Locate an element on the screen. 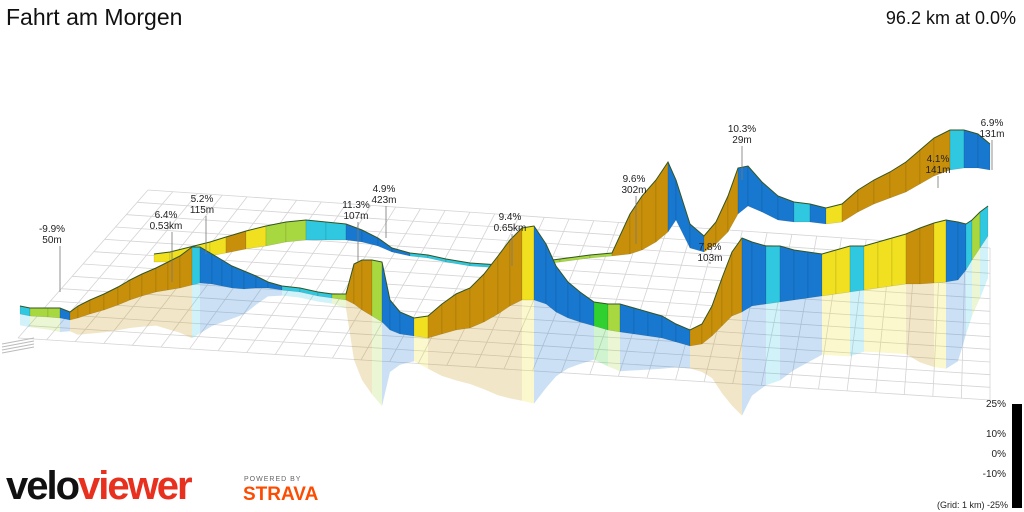 The image size is (1024, 512). annotation-grade: 5.2% is located at coordinates (202, 199).